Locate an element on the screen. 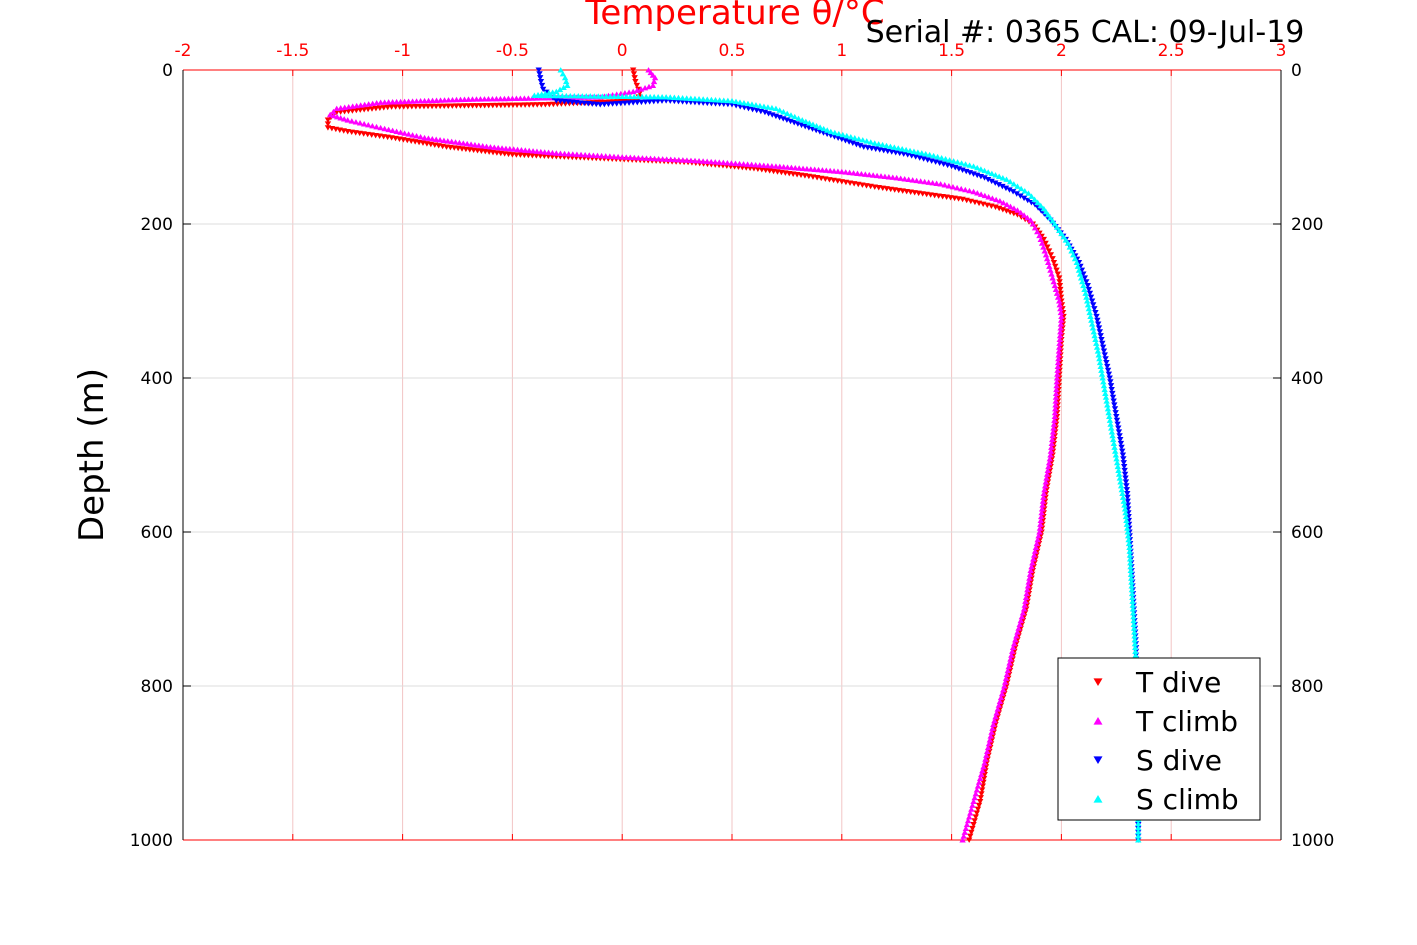 Image resolution: width=1417 pixels, height=945 pixels. y-tick-label-left: 200 is located at coordinates (157, 225).